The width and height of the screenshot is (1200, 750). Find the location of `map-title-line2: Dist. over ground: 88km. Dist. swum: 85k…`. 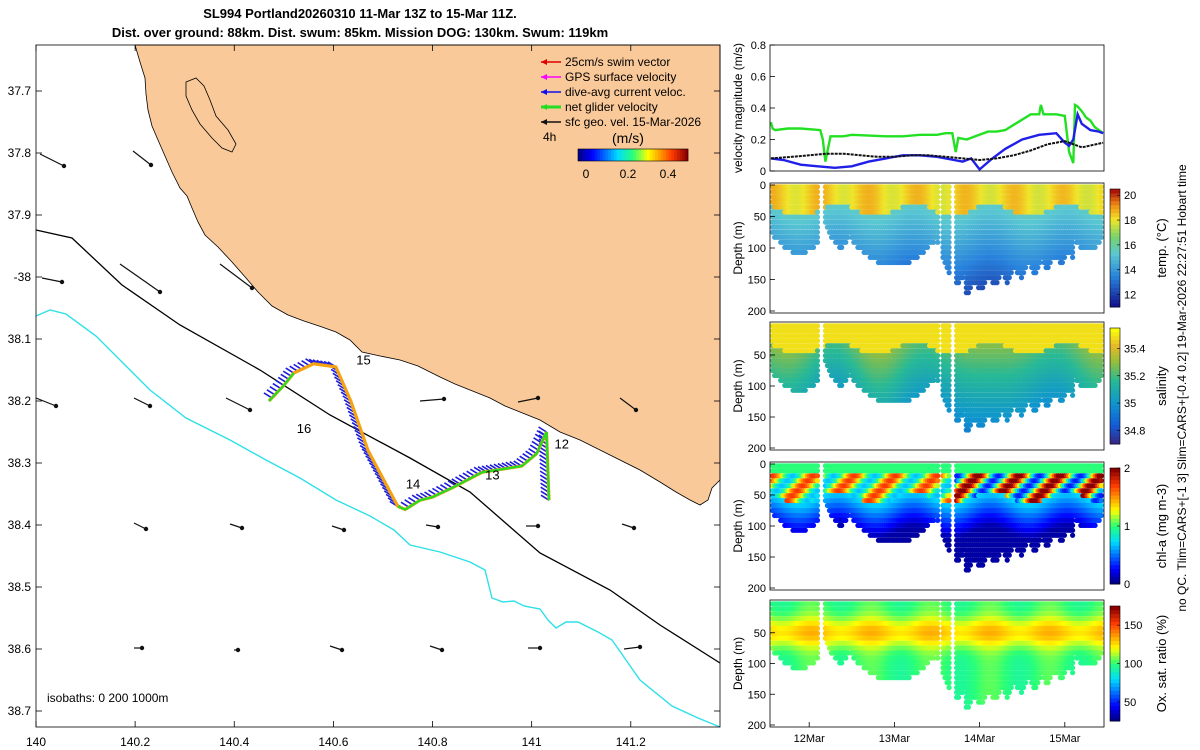

map-title-line2: Dist. over ground: 88km. Dist. swum: 85k… is located at coordinates (360, 32).